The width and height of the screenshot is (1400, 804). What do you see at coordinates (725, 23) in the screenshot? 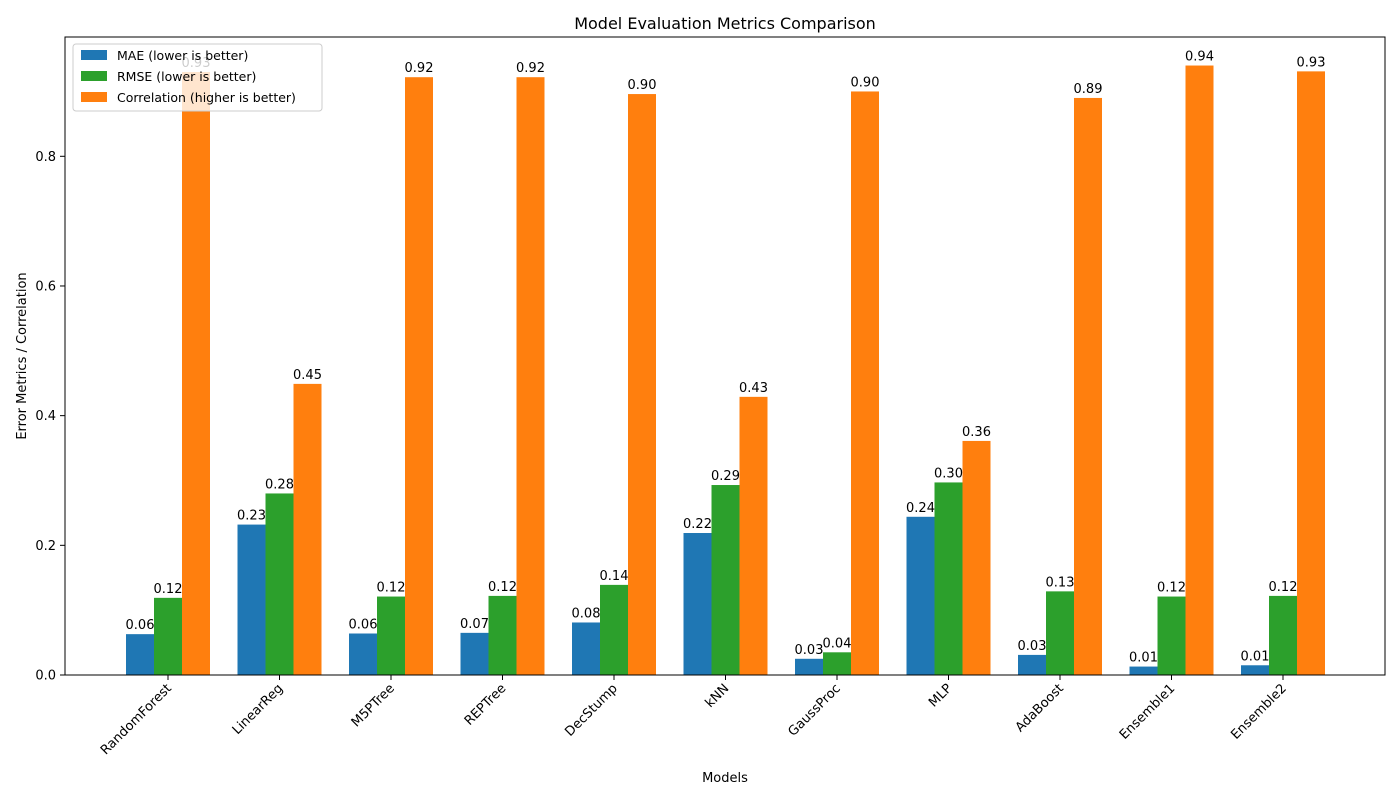
I see `chart-title: Model Evaluation Metrics Comparison` at bounding box center [725, 23].